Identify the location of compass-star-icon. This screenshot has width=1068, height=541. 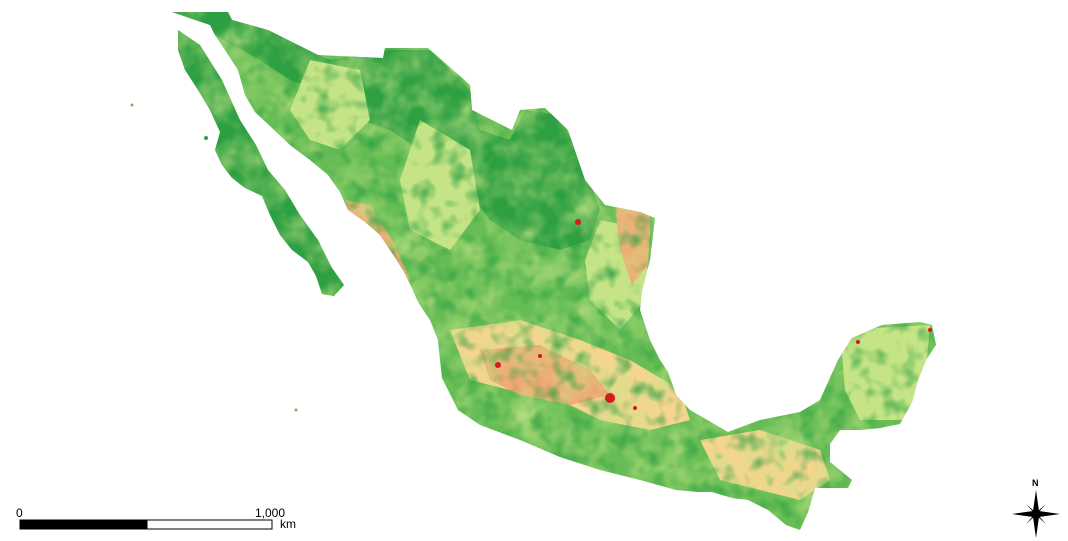
(1036, 514).